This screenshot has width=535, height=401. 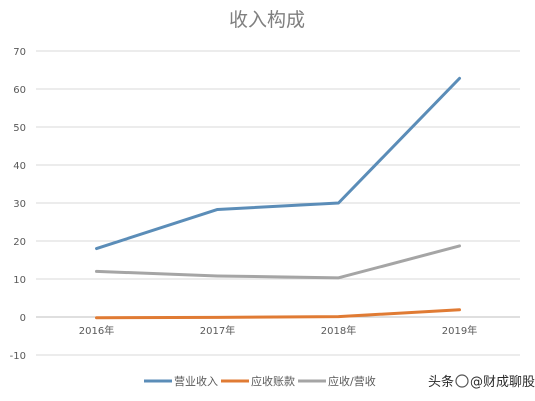 I want to click on watermark-text-1: 头条, so click(x=441, y=382).